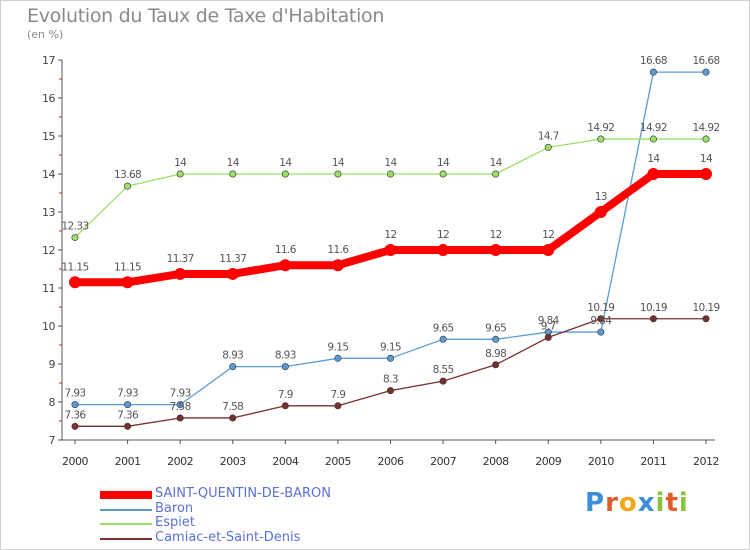 The image size is (750, 550). Describe the element at coordinates (548, 136) in the screenshot. I see `data-label: 14.7` at that location.